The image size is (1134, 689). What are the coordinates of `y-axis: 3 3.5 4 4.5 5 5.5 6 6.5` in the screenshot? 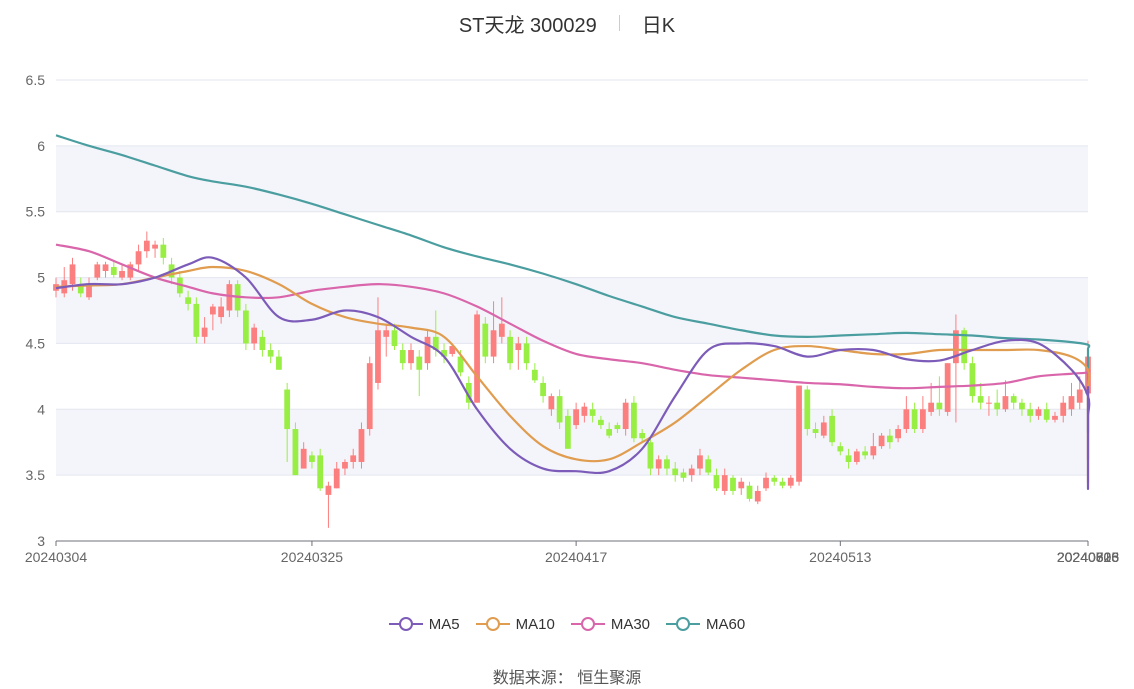 It's located at (36, 310).